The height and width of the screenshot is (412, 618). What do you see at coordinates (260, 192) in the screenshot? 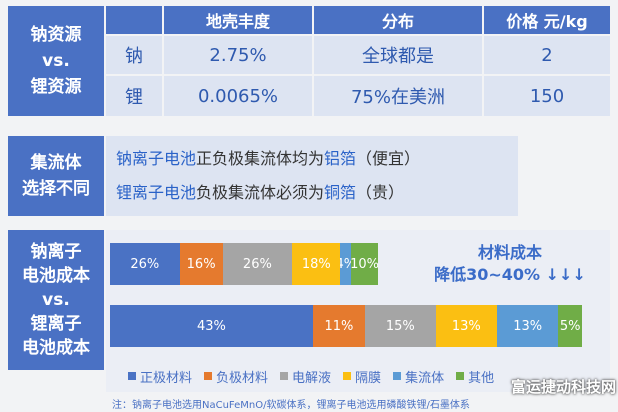
I see `lithium-collector-desc: 负极集流体必须为` at bounding box center [260, 192].